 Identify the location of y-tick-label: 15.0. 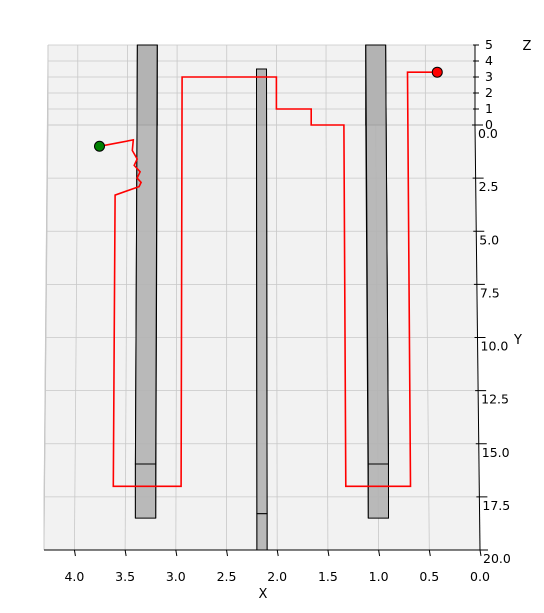
(496, 452).